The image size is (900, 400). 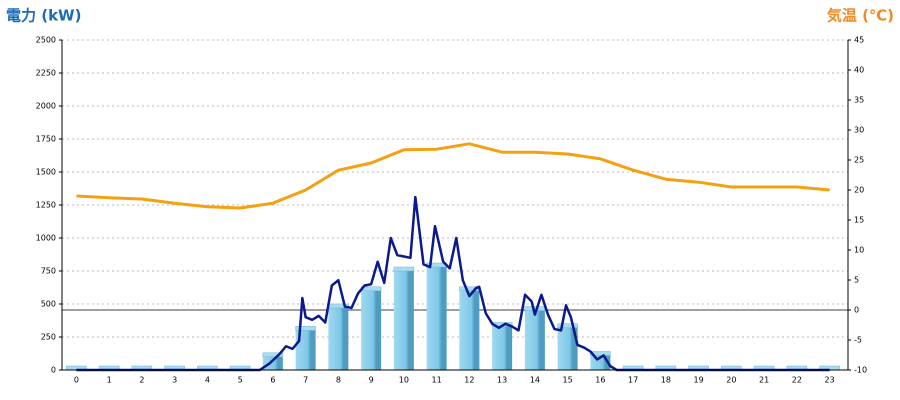 I want to click on x-tick-label: 9, so click(x=371, y=380).